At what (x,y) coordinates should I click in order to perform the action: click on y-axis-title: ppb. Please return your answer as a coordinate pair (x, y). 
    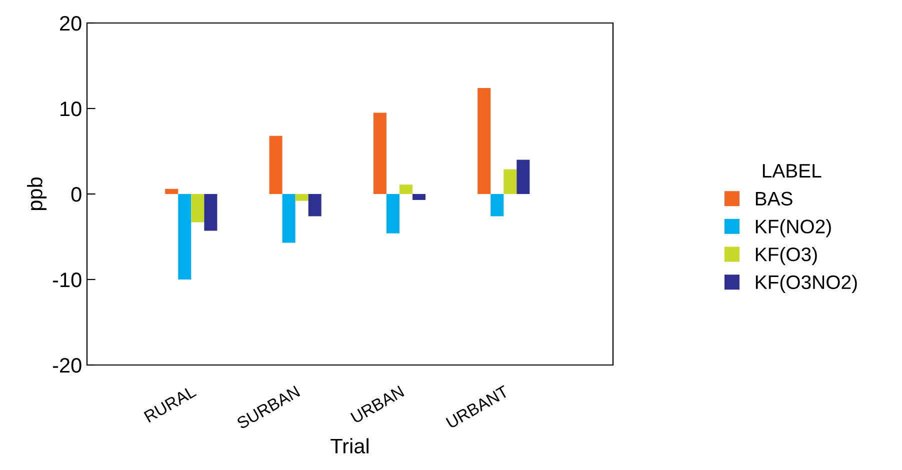
    Looking at the image, I should click on (36, 193).